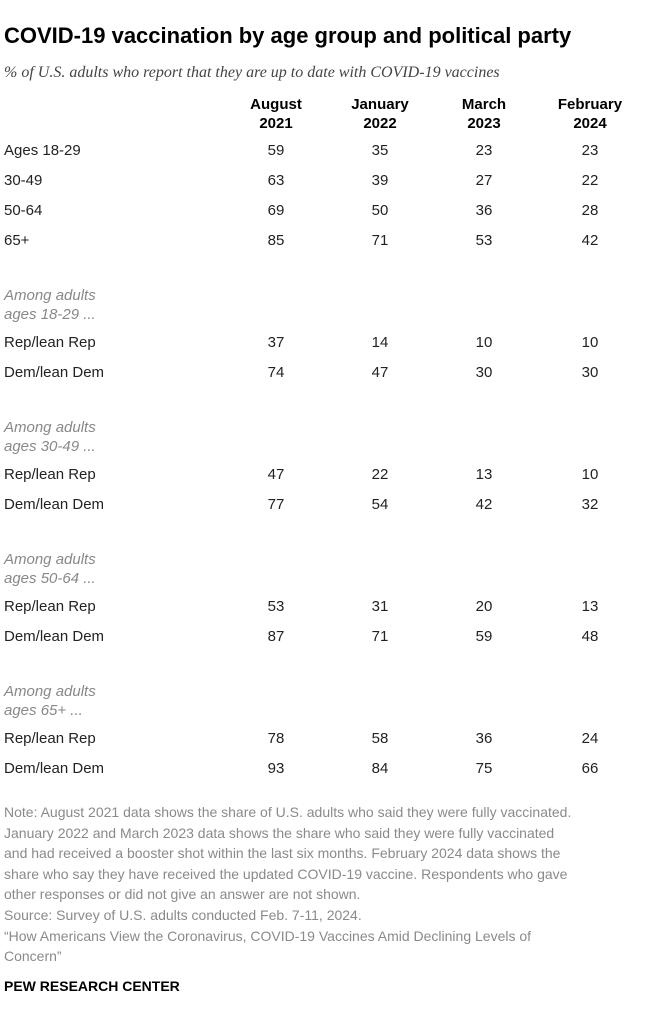  I want to click on column-header: 2021, so click(276, 123).